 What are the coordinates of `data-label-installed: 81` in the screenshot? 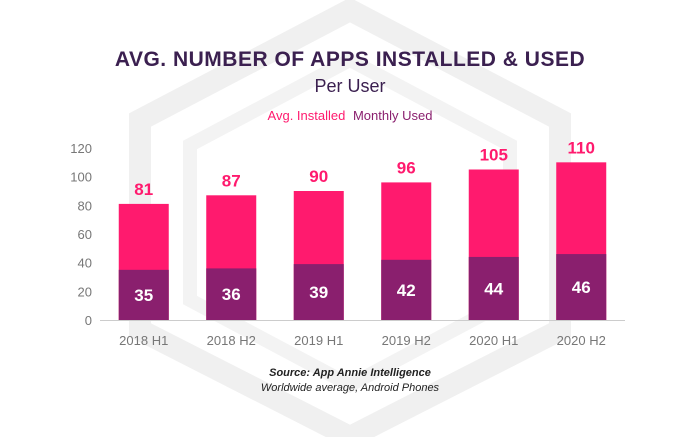 It's located at (143, 189).